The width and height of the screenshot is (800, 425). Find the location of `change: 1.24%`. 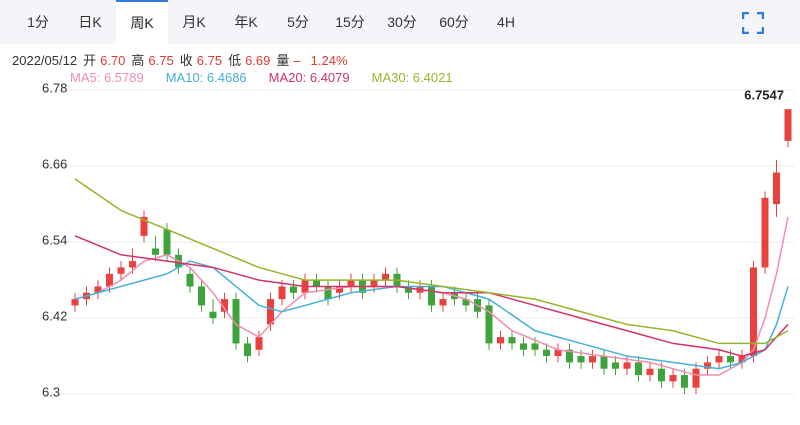

change: 1.24% is located at coordinates (329, 60).